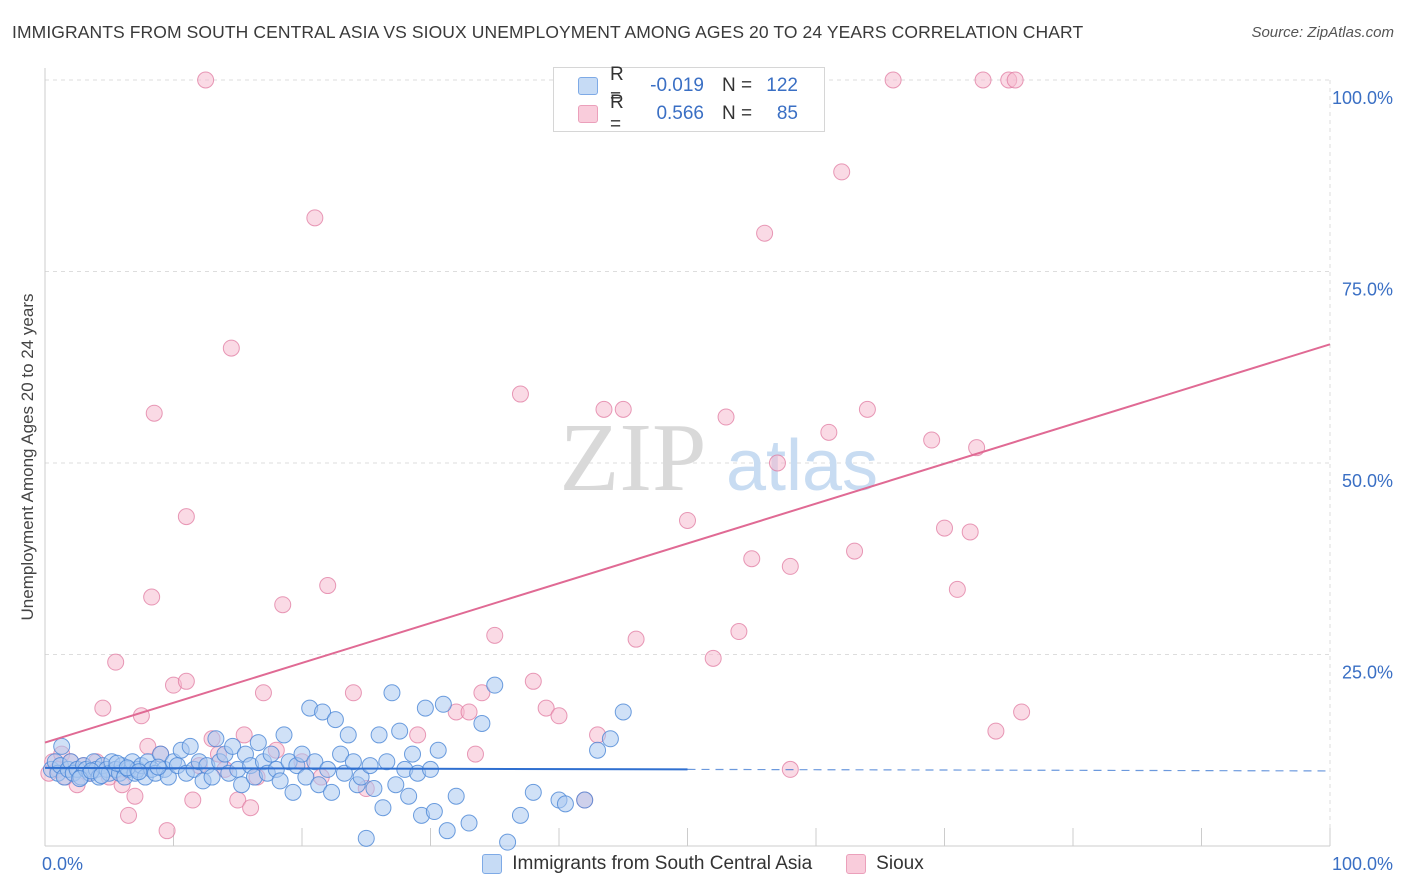  Describe the element at coordinates (1322, 32) in the screenshot. I see `source-credit: Source: ZipAtlas.com` at that location.